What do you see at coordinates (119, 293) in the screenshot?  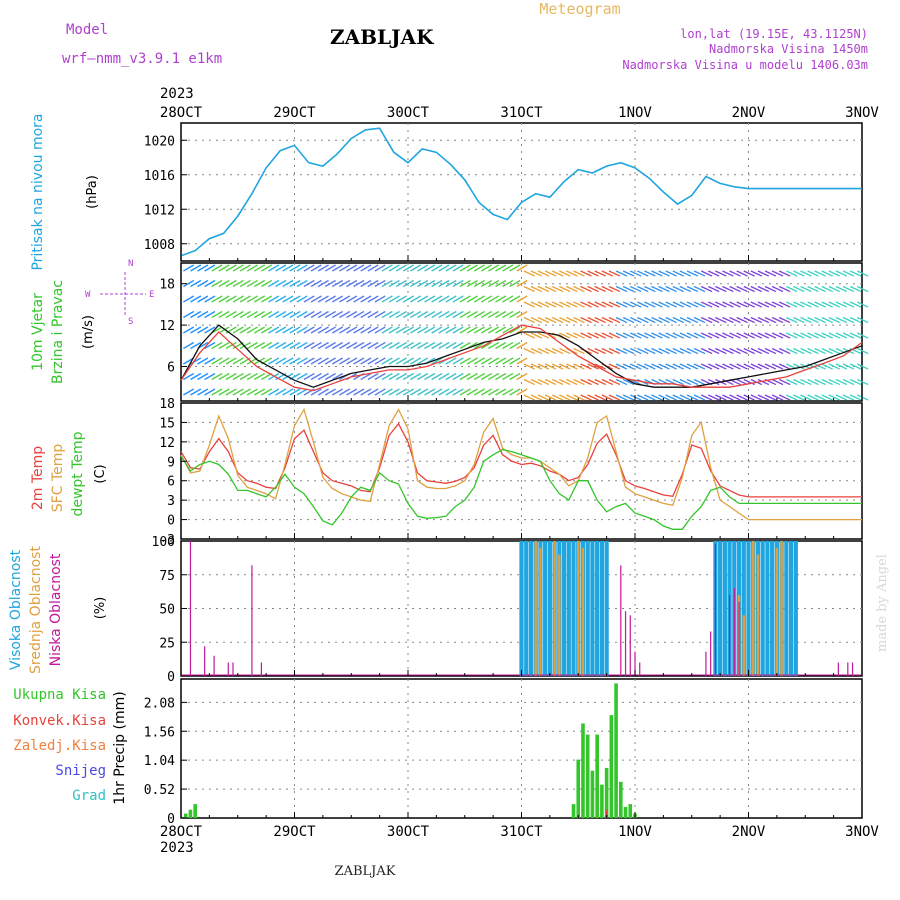 I see `compass-rose: N S W E` at bounding box center [119, 293].